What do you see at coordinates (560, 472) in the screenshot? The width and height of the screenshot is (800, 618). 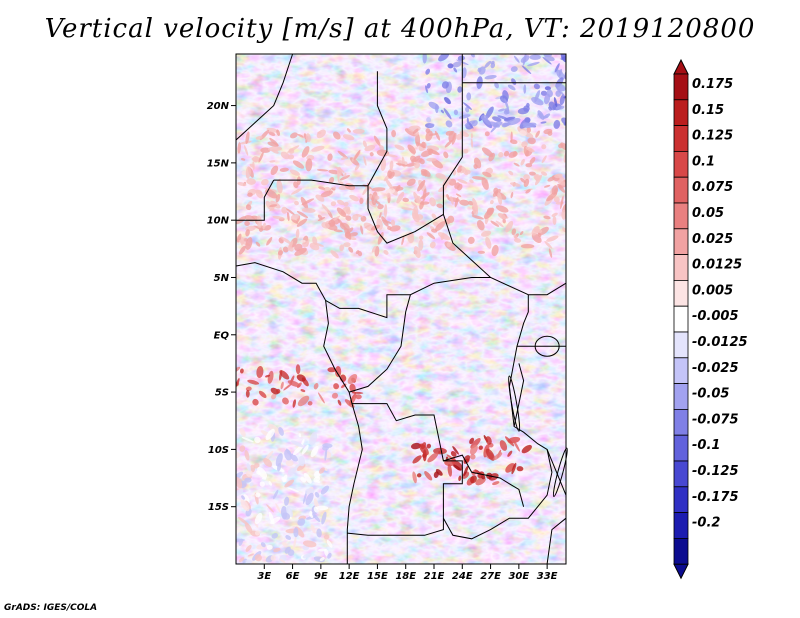 I see `lake-malawi` at bounding box center [560, 472].